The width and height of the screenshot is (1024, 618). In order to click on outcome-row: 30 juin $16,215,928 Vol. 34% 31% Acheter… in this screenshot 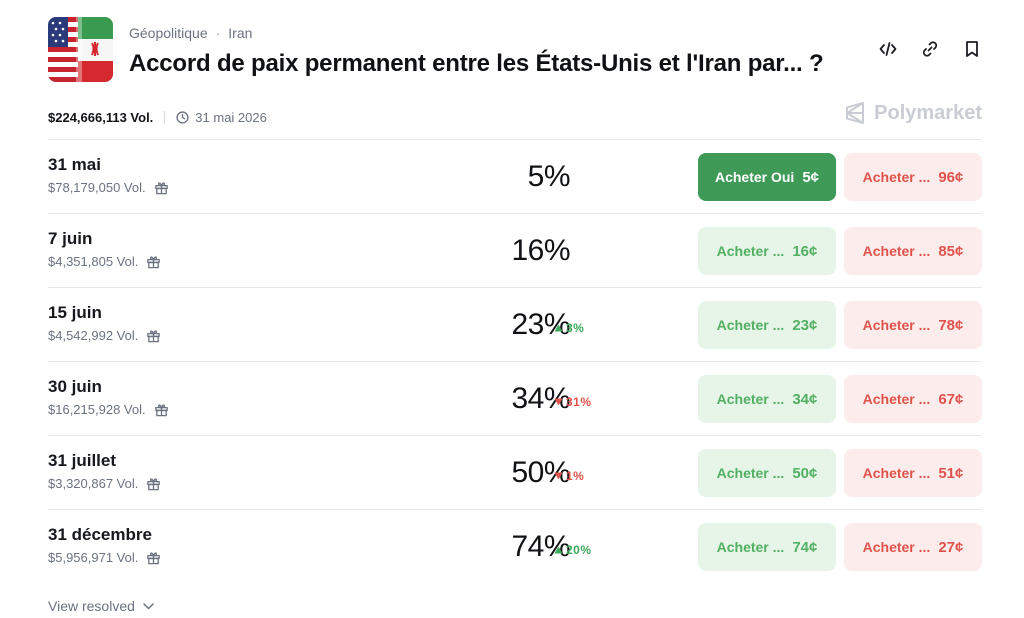, I will do `click(515, 399)`.